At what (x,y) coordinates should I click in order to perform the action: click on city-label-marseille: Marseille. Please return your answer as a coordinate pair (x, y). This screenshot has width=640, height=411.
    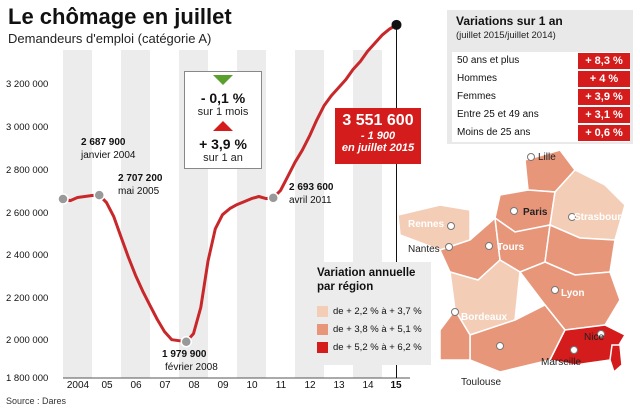
    Looking at the image, I should click on (561, 362).